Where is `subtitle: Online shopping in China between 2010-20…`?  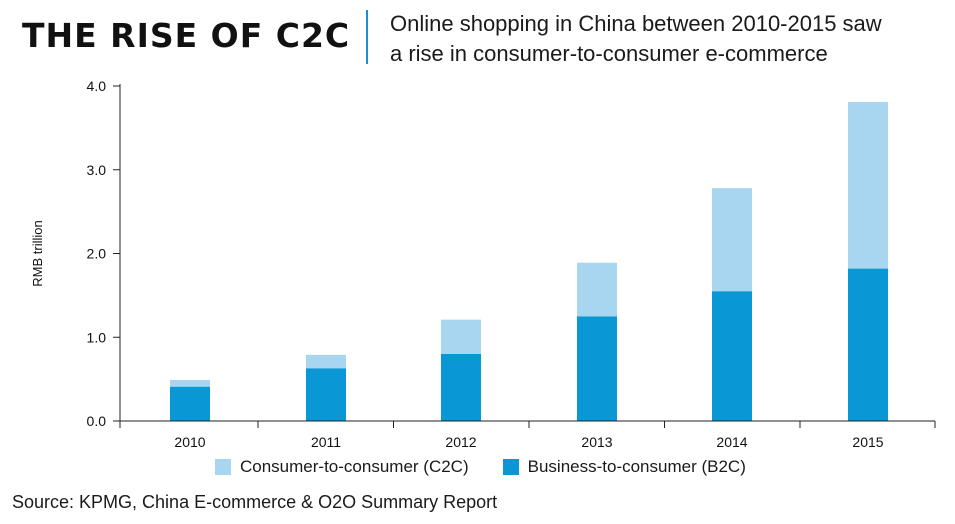
subtitle: Online shopping in China between 2010-20… is located at coordinates (670, 39).